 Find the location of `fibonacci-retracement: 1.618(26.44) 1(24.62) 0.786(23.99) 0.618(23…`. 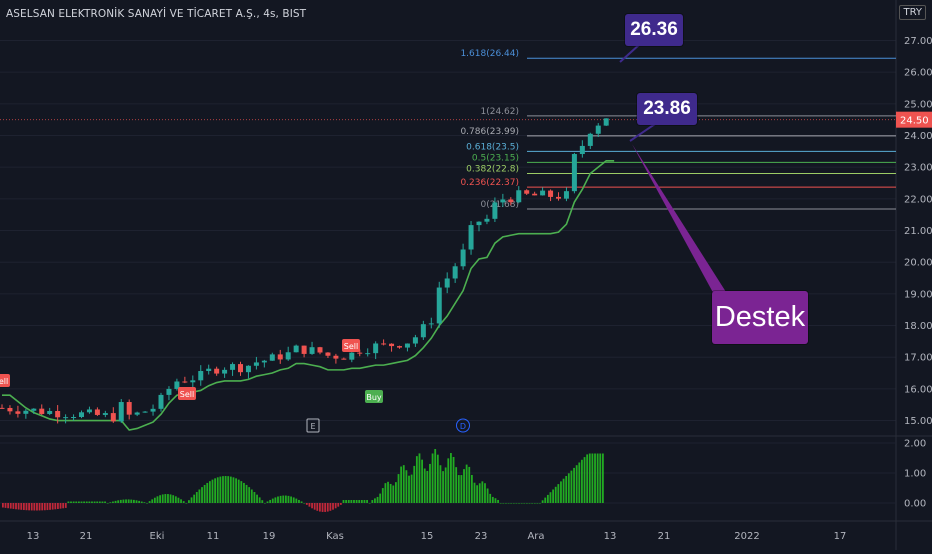

fibonacci-retracement: 1.618(26.44) 1(24.62) 0.786(23.99) 0.618(23… is located at coordinates (678, 129).